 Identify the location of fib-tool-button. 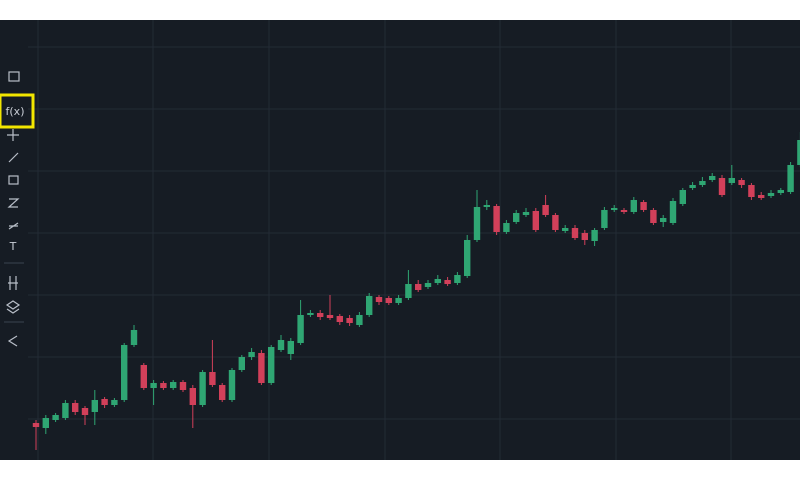
(13, 226).